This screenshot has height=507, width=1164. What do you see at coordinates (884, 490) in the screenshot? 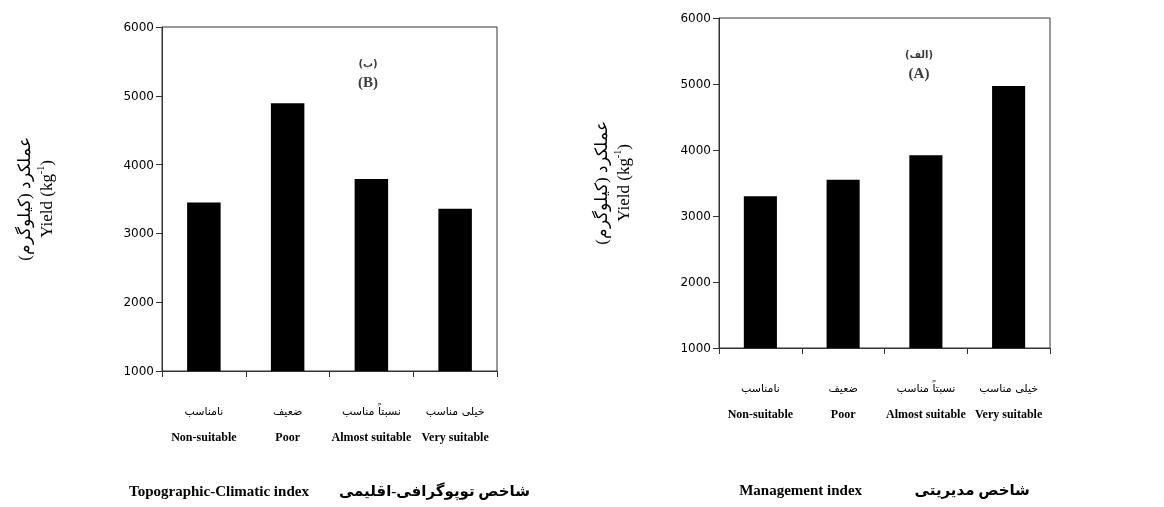
I see `x-axis-title: Management index شاخص مدیریتی` at bounding box center [884, 490].